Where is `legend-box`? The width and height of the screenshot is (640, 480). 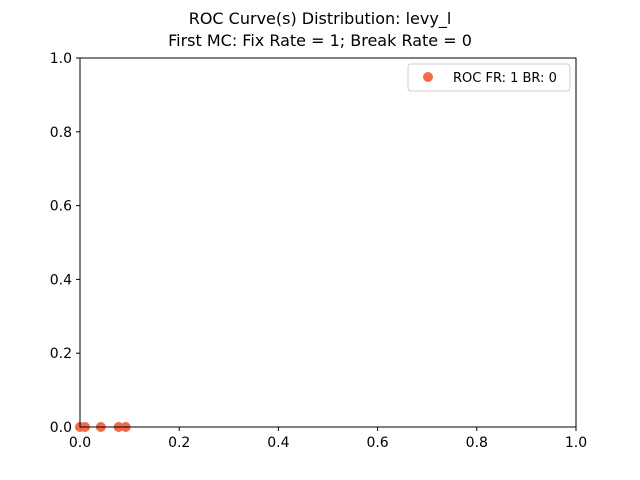 legend-box is located at coordinates (489, 77).